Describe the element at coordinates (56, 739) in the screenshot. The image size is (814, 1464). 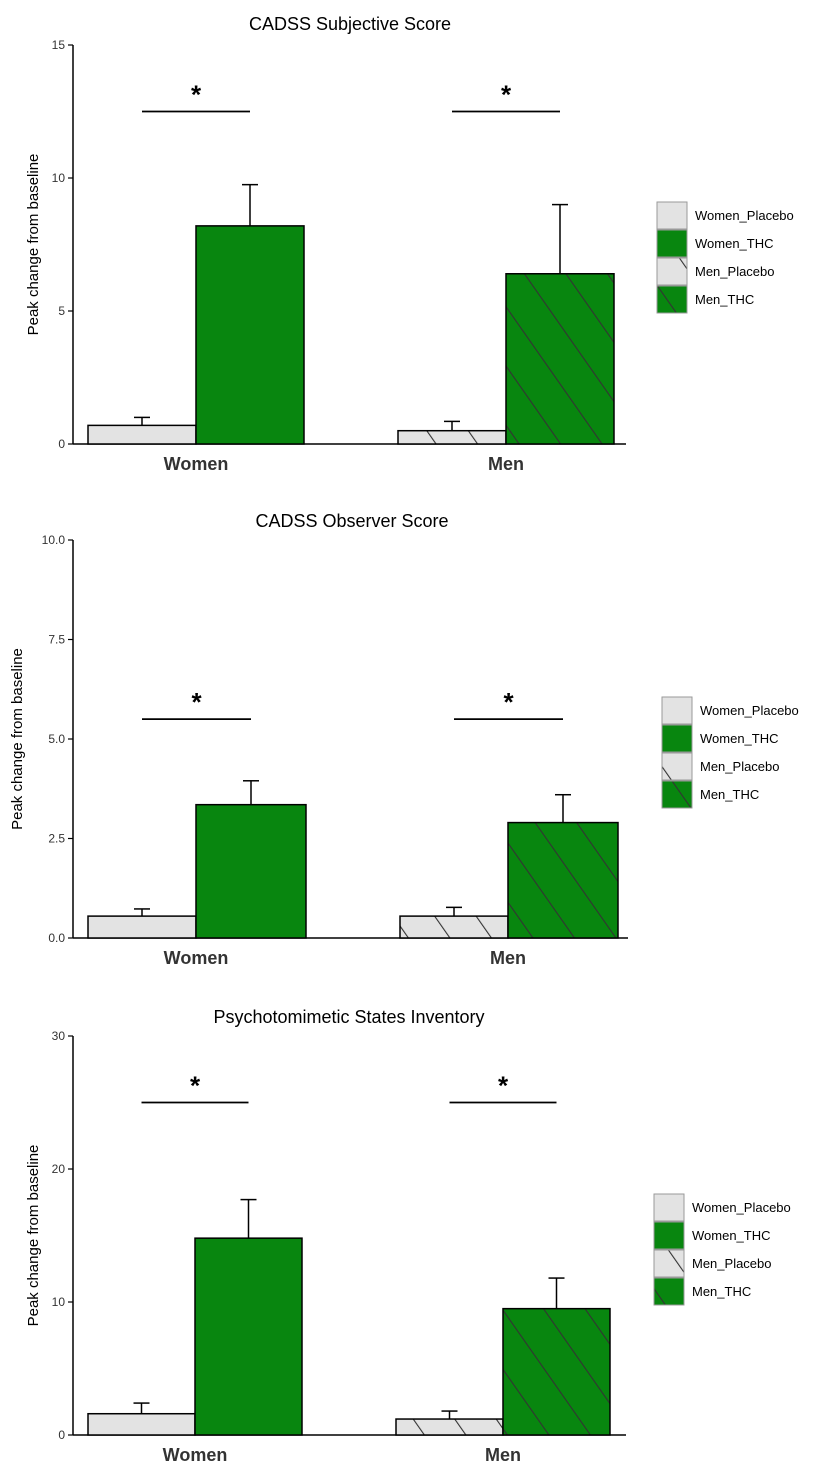
I see `y-tick-label: 5.0` at that location.